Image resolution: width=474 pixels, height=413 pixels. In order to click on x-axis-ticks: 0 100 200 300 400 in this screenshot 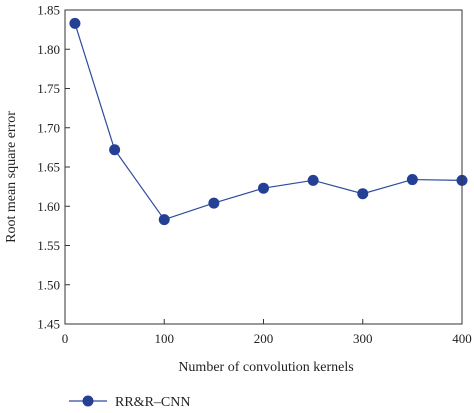, I will do `click(267, 332)`.